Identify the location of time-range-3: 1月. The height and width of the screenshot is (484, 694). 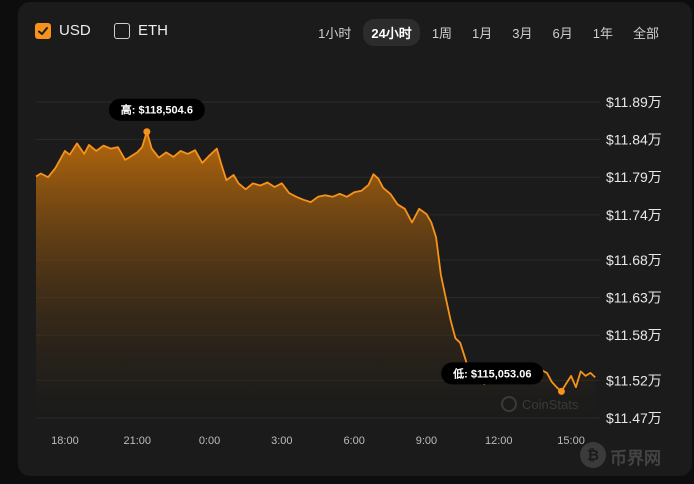
(482, 33).